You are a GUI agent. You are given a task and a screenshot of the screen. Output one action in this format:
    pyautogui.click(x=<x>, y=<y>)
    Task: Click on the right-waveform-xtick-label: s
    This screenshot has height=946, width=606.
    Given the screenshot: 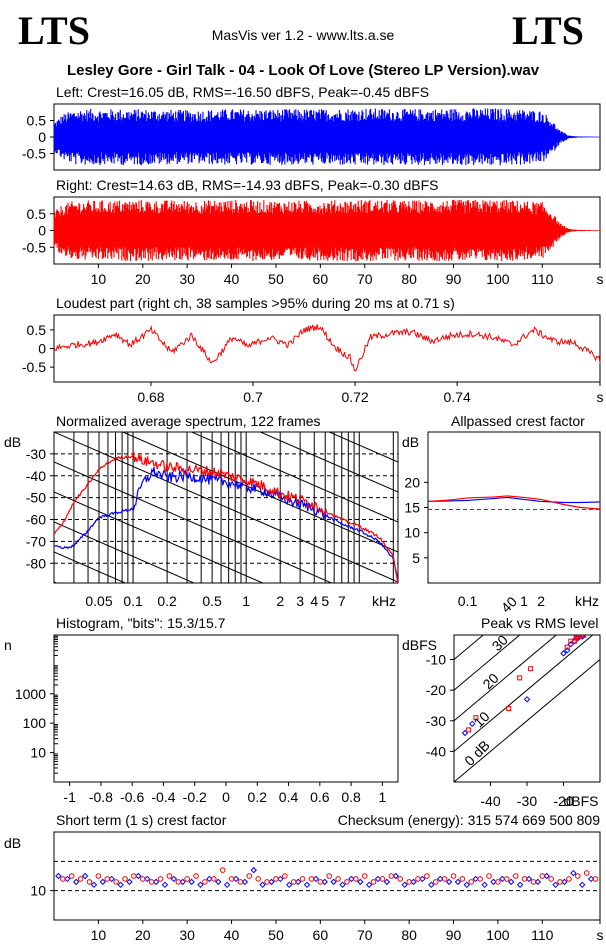 What is the action you would take?
    pyautogui.click(x=600, y=279)
    